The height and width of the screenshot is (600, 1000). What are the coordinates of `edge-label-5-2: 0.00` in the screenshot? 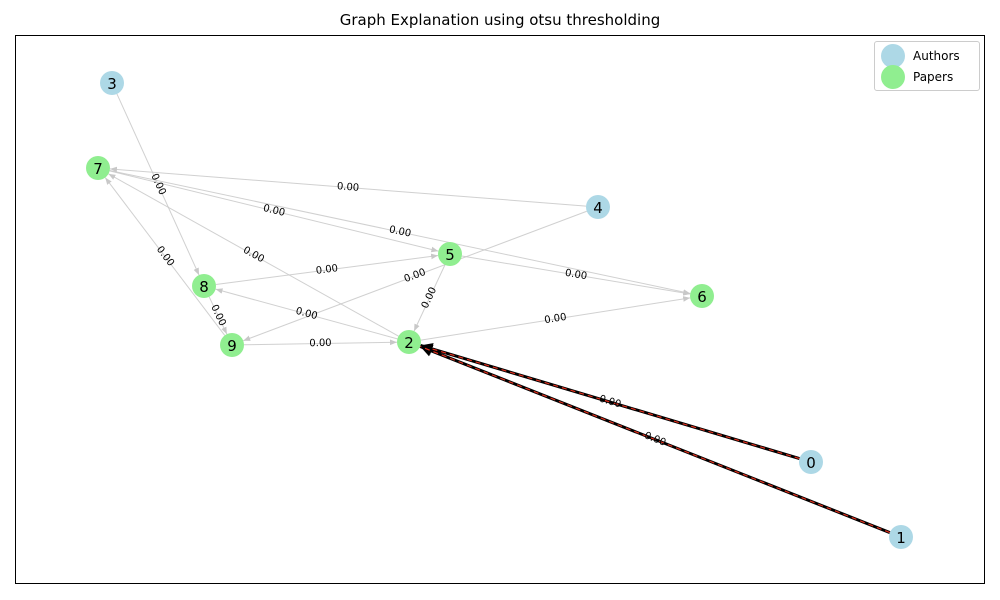 It's located at (429, 298).